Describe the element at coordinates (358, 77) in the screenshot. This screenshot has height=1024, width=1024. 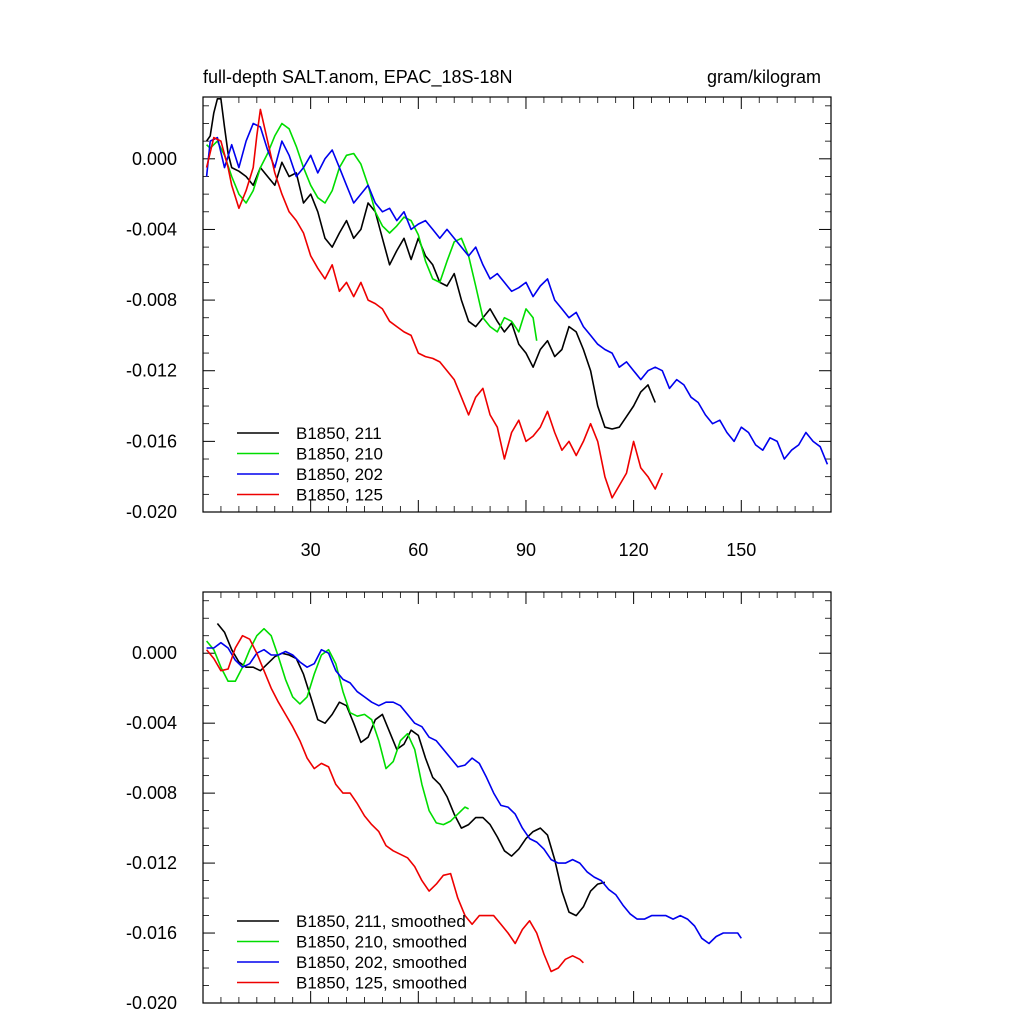
I see `chart-title: full-depth SALT.anom, EPAC_18S-18N` at that location.